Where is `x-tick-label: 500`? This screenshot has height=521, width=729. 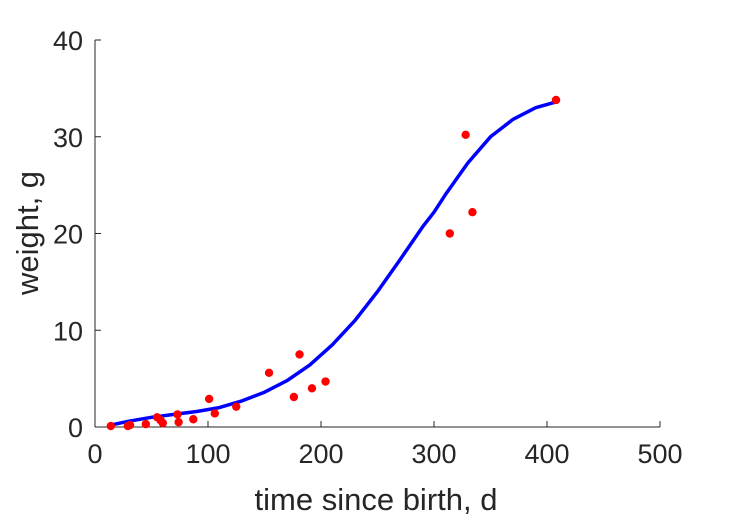
x-tick-label: 500 is located at coordinates (659, 454).